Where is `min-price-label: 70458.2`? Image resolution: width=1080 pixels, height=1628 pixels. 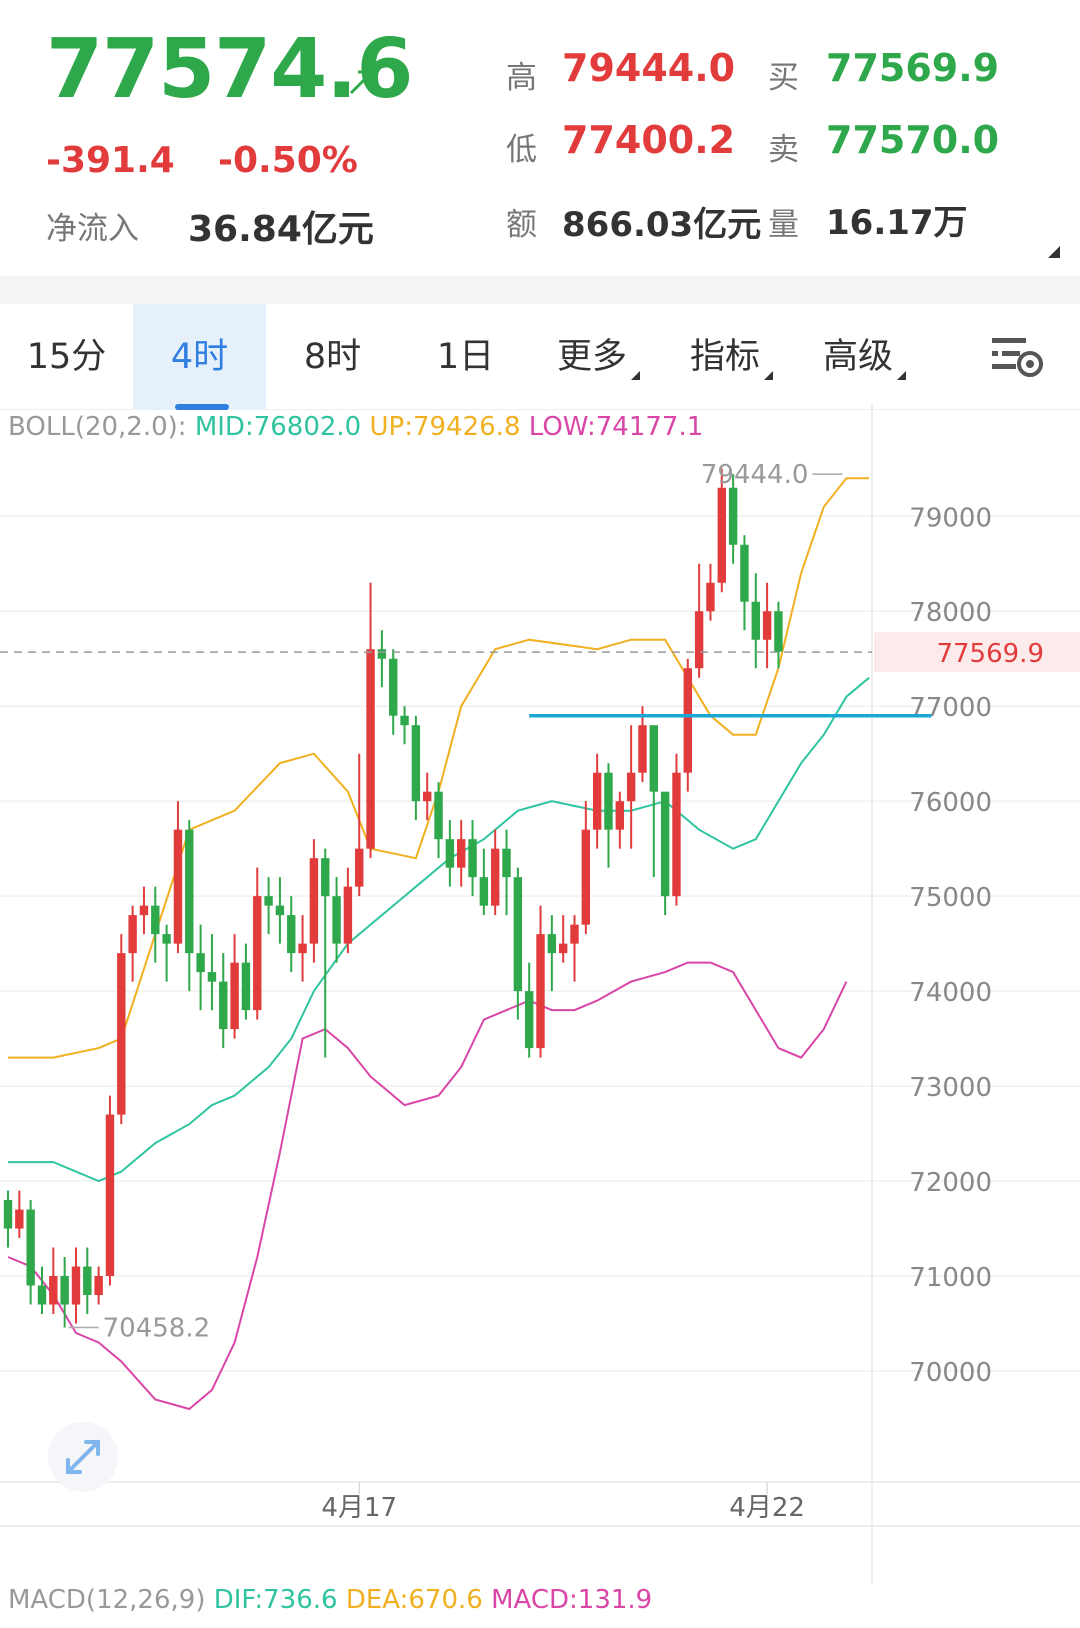 min-price-label: 70458.2 is located at coordinates (157, 1328).